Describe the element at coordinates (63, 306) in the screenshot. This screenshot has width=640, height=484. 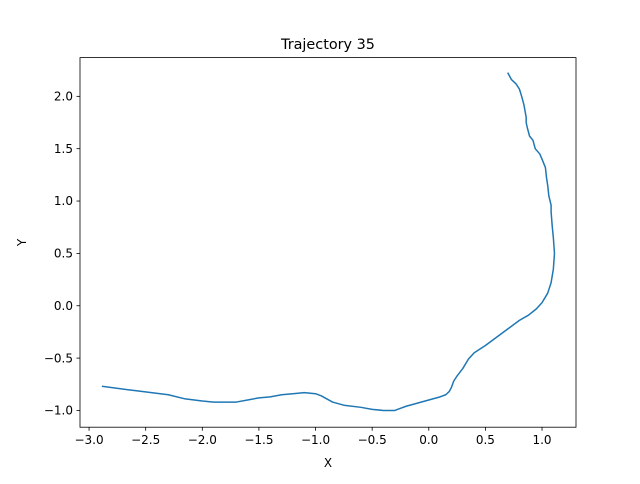
I see `y-tick-label: 0.0` at that location.